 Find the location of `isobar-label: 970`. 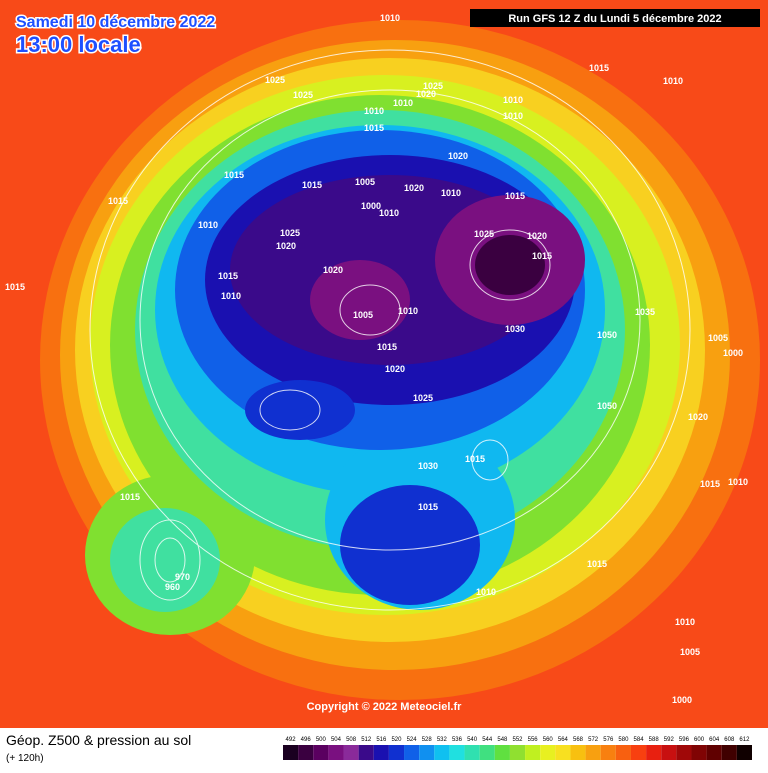

isobar-label: 970 is located at coordinates (182, 577).